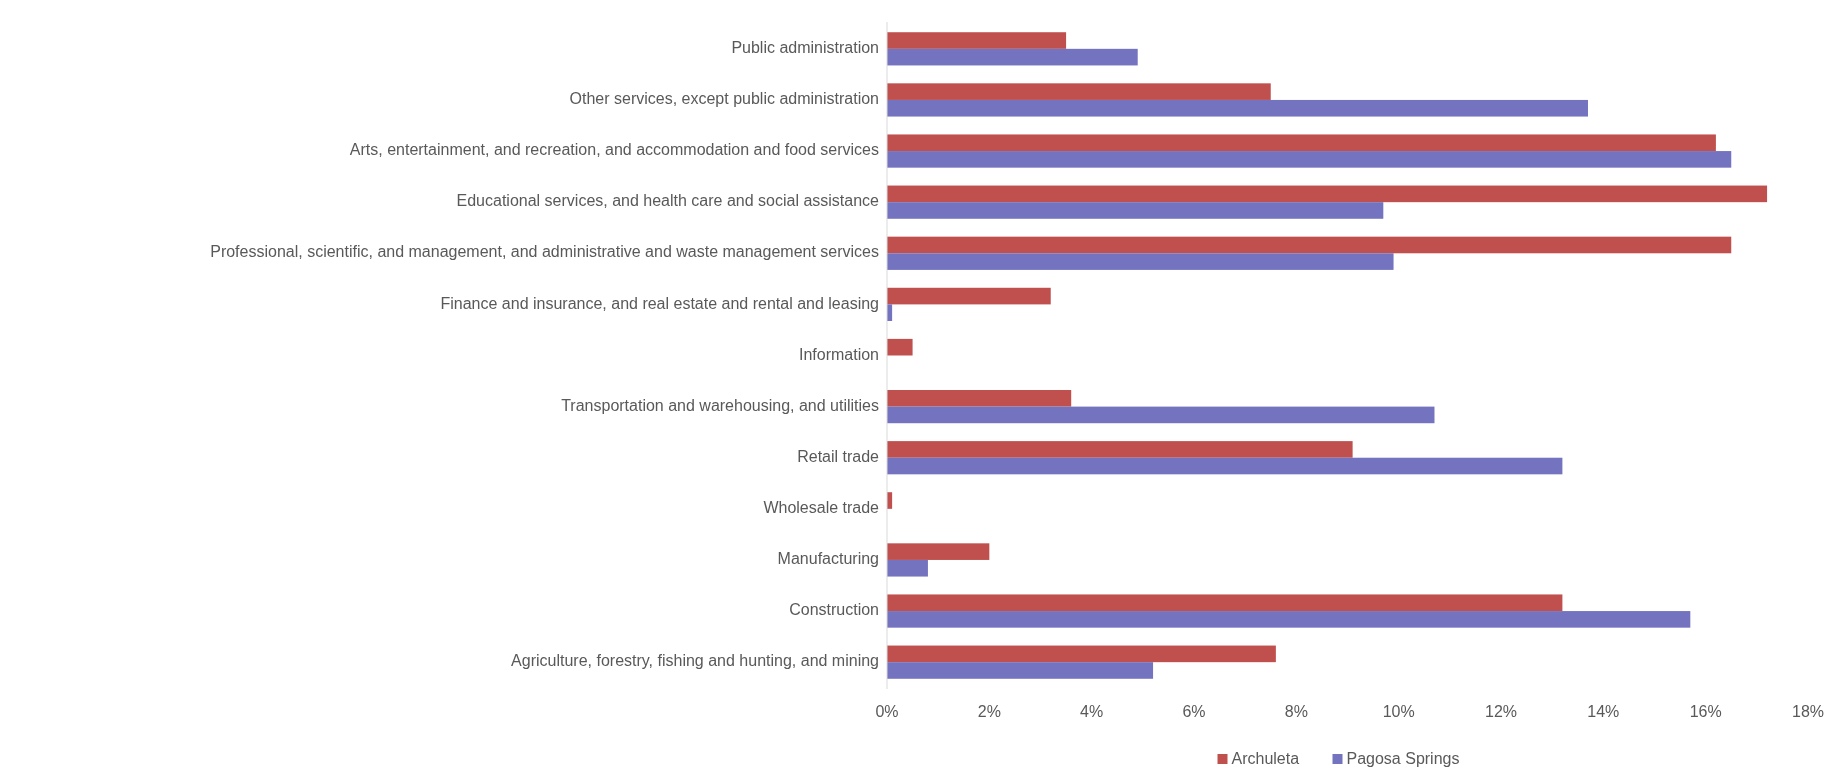  What do you see at coordinates (659, 303) in the screenshot?
I see `y-tick-label: Finance and insurance, and real estate and rental and leasing` at bounding box center [659, 303].